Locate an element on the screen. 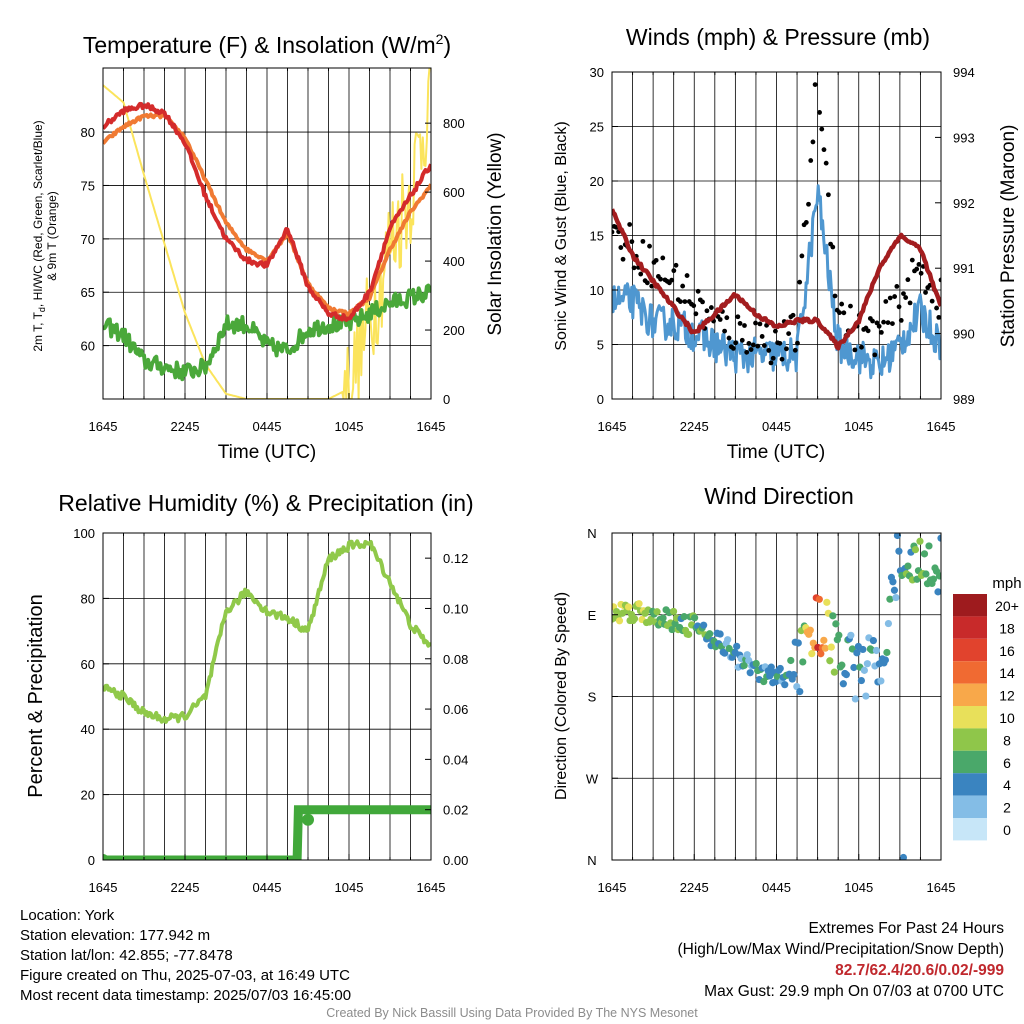 This screenshot has height=1024, width=1024. temp-y2tick-label: 200 is located at coordinates (454, 330).